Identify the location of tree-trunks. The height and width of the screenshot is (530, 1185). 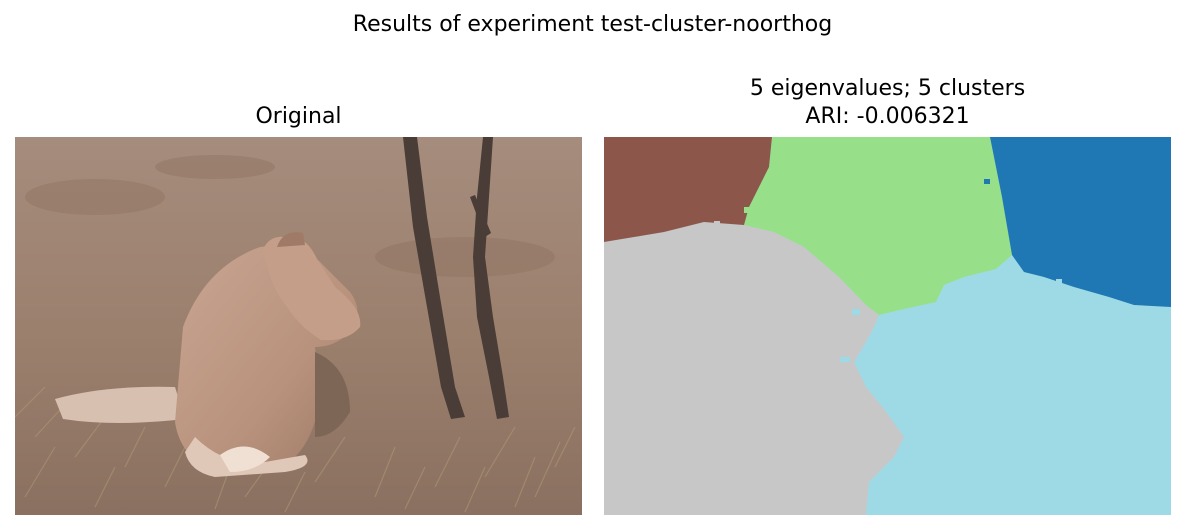
(456, 278).